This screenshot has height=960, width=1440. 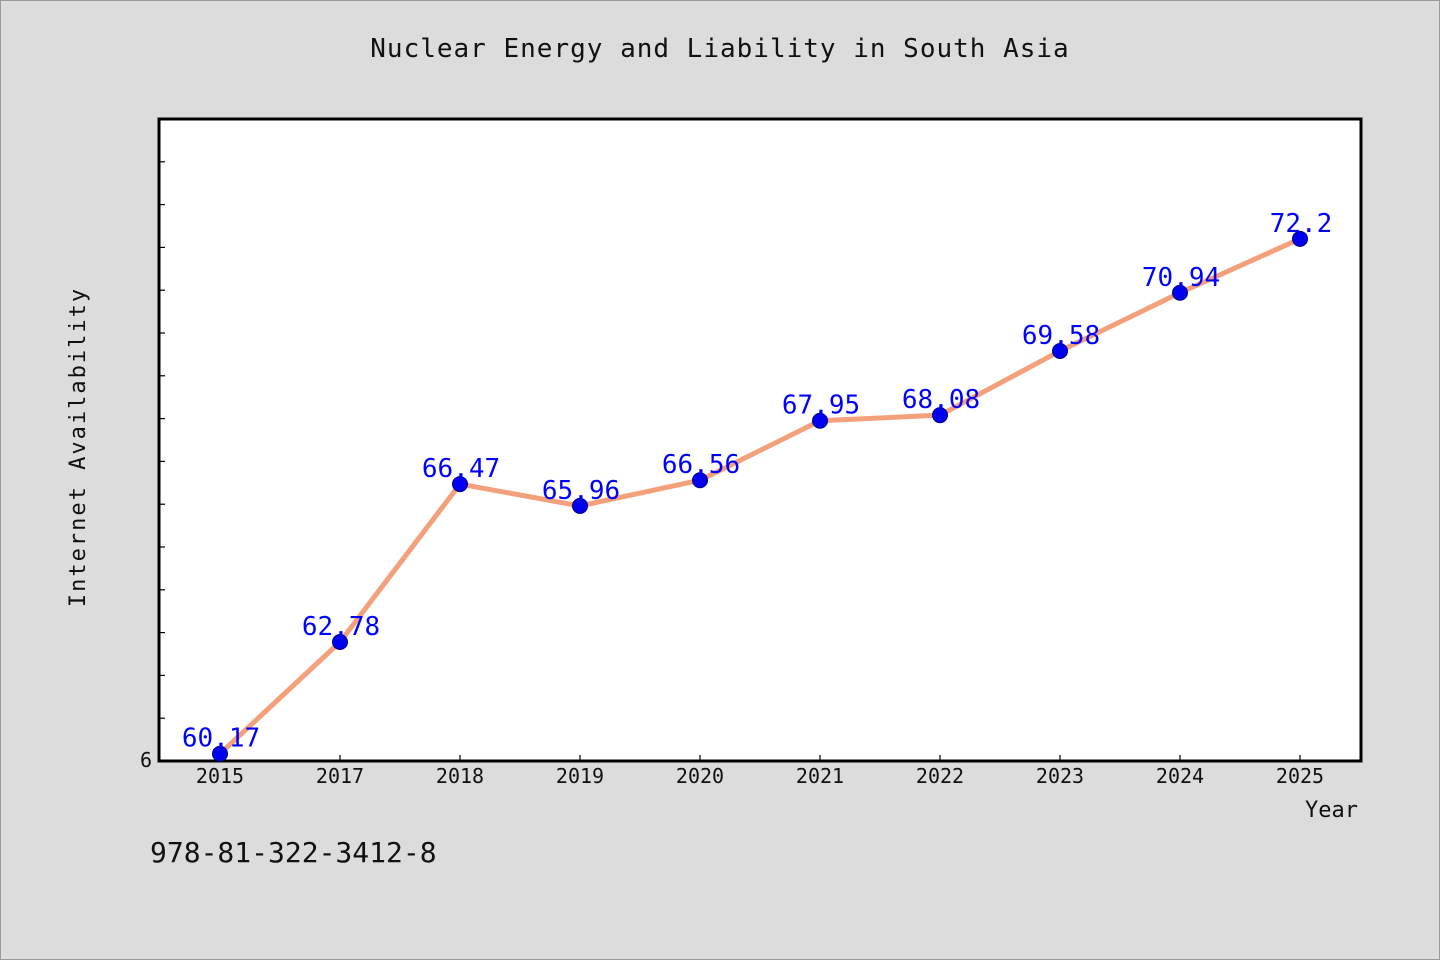 I want to click on data-label: 60.17, so click(x=221, y=739).